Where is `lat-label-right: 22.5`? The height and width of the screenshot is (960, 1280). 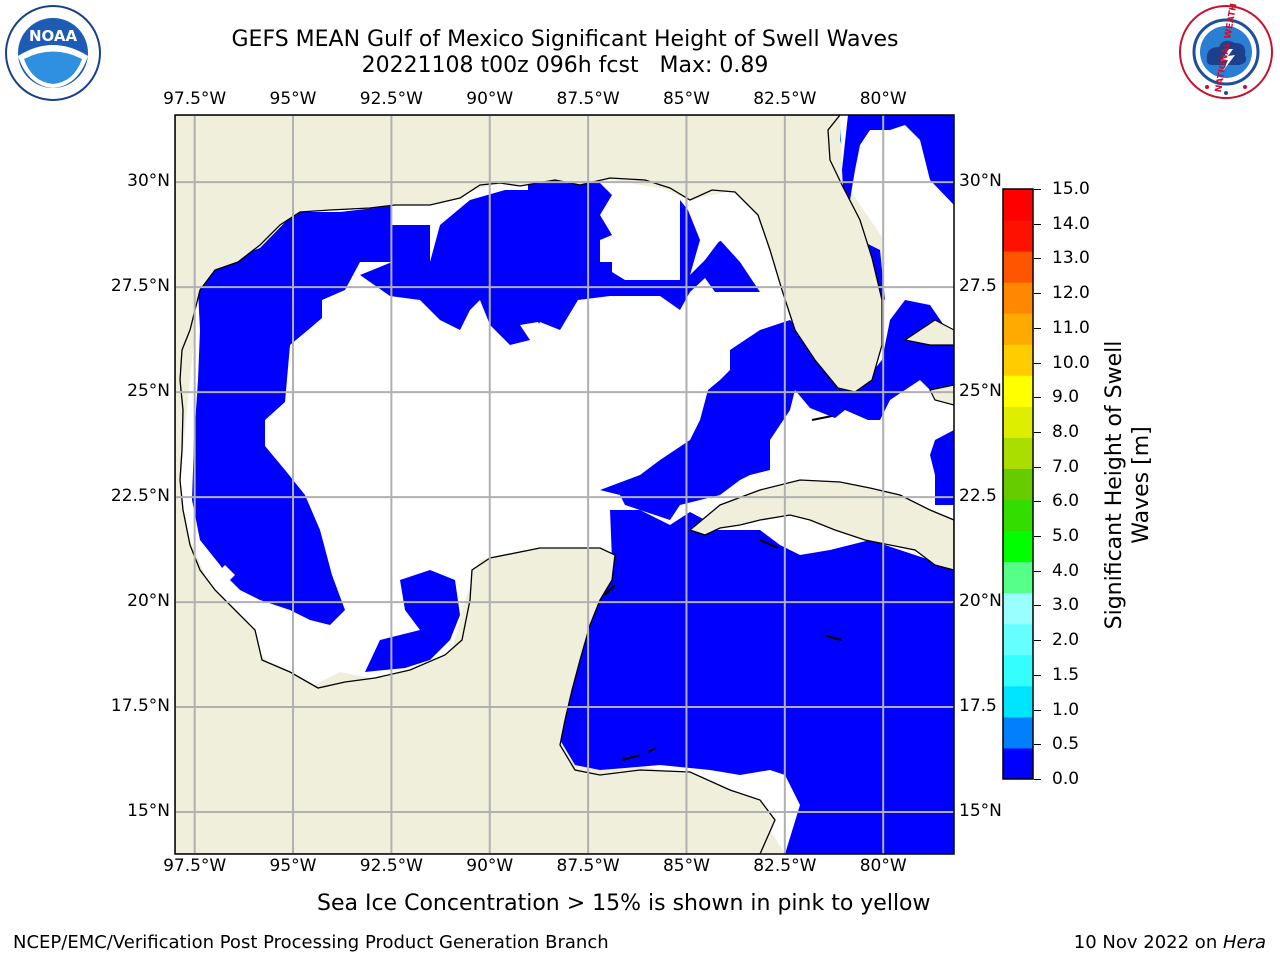
lat-label-right: 22.5 is located at coordinates (978, 496).